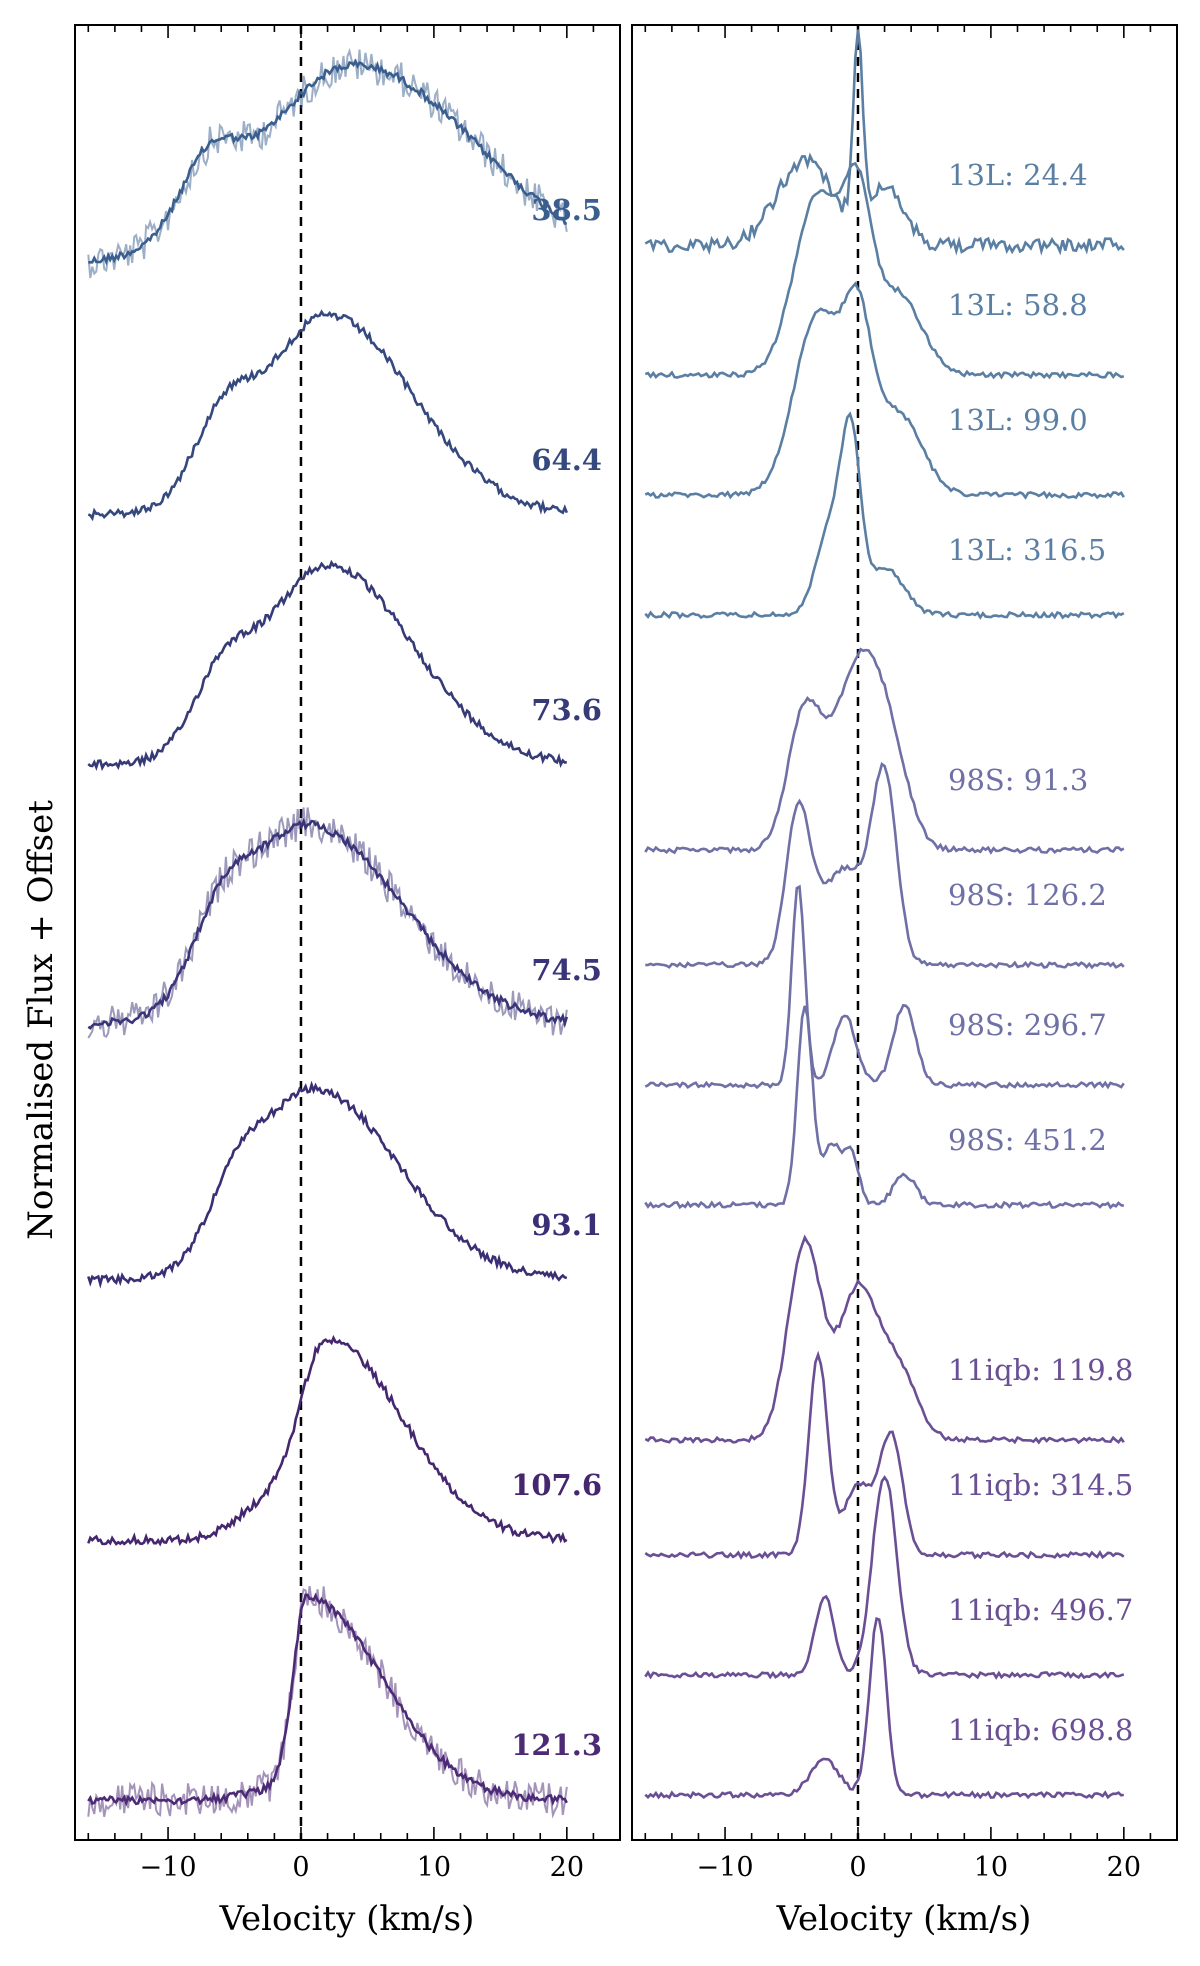 The width and height of the screenshot is (1200, 1966). Describe the element at coordinates (567, 1867) in the screenshot. I see `left-tick-label: 20` at that location.